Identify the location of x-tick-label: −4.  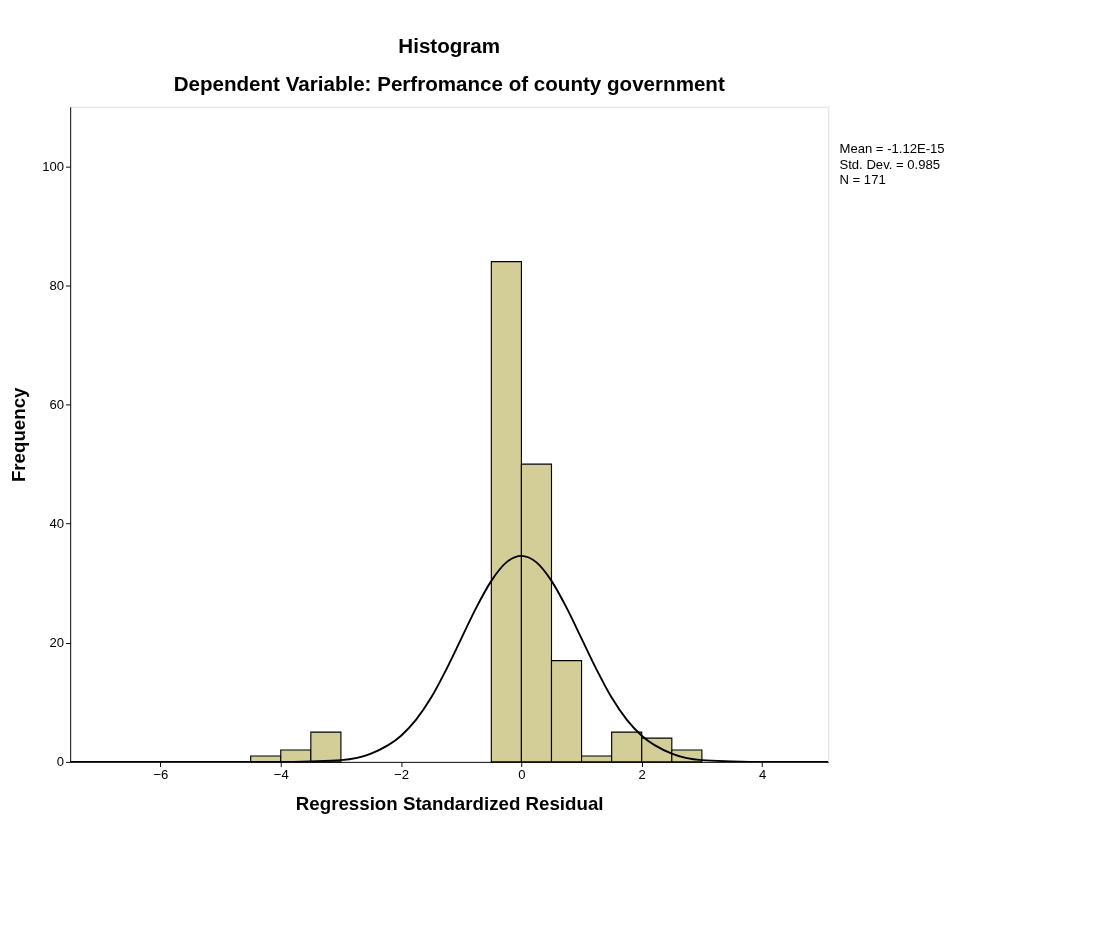
(281, 775).